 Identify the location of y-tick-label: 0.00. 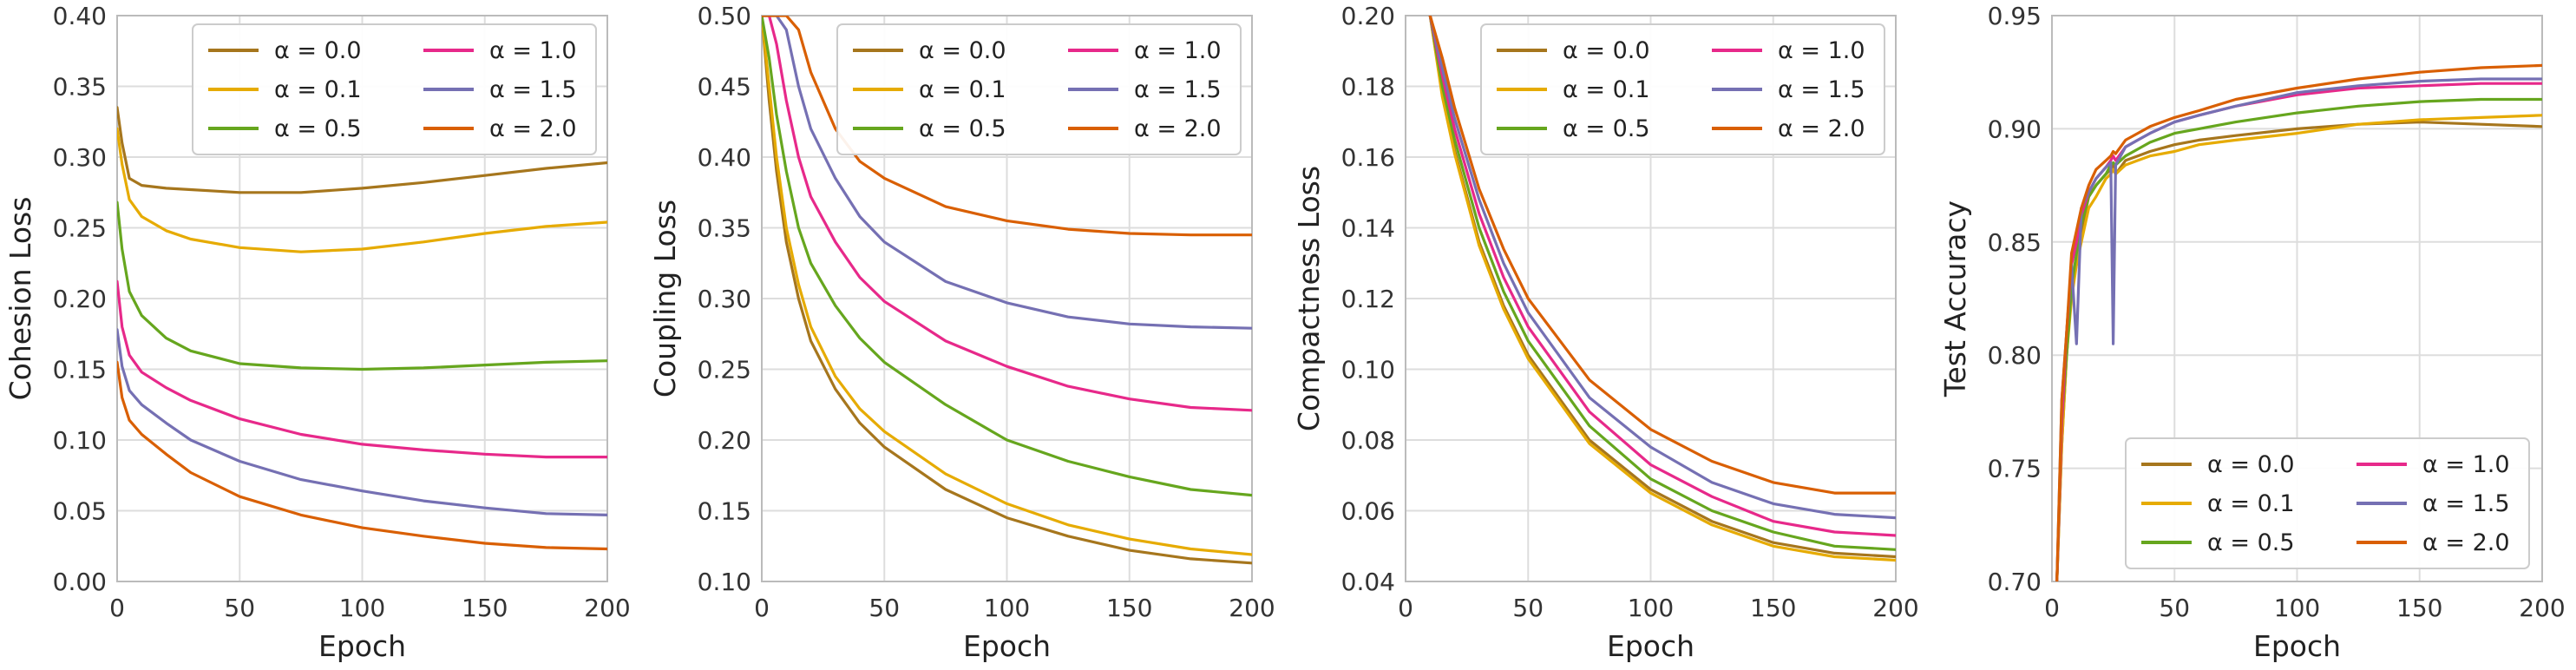
(80, 582).